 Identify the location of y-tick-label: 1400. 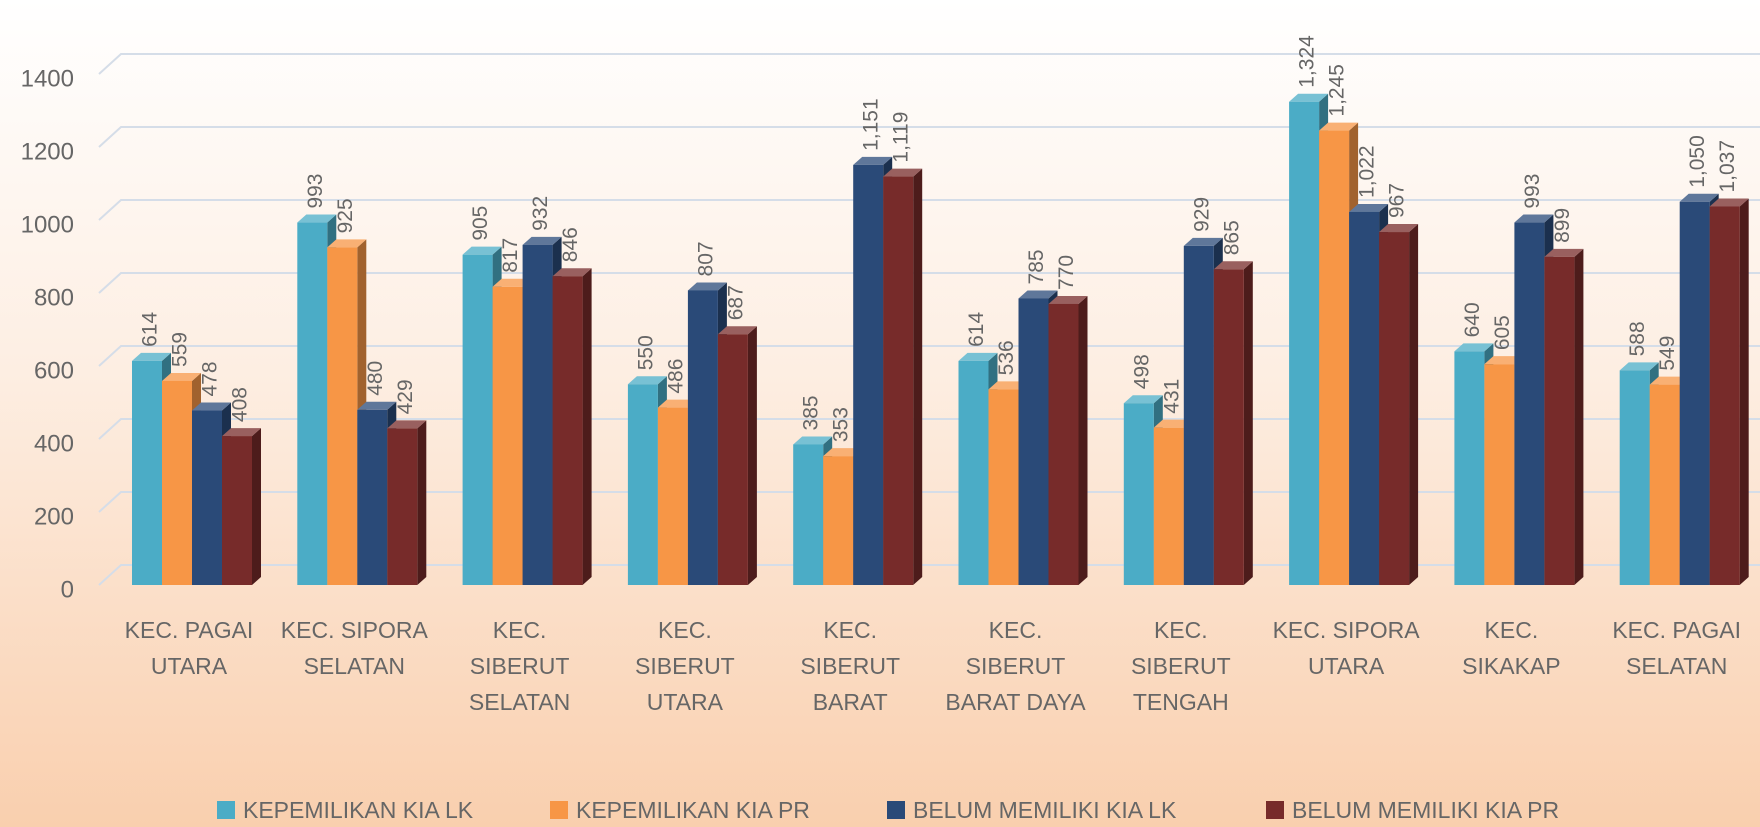
(47, 78).